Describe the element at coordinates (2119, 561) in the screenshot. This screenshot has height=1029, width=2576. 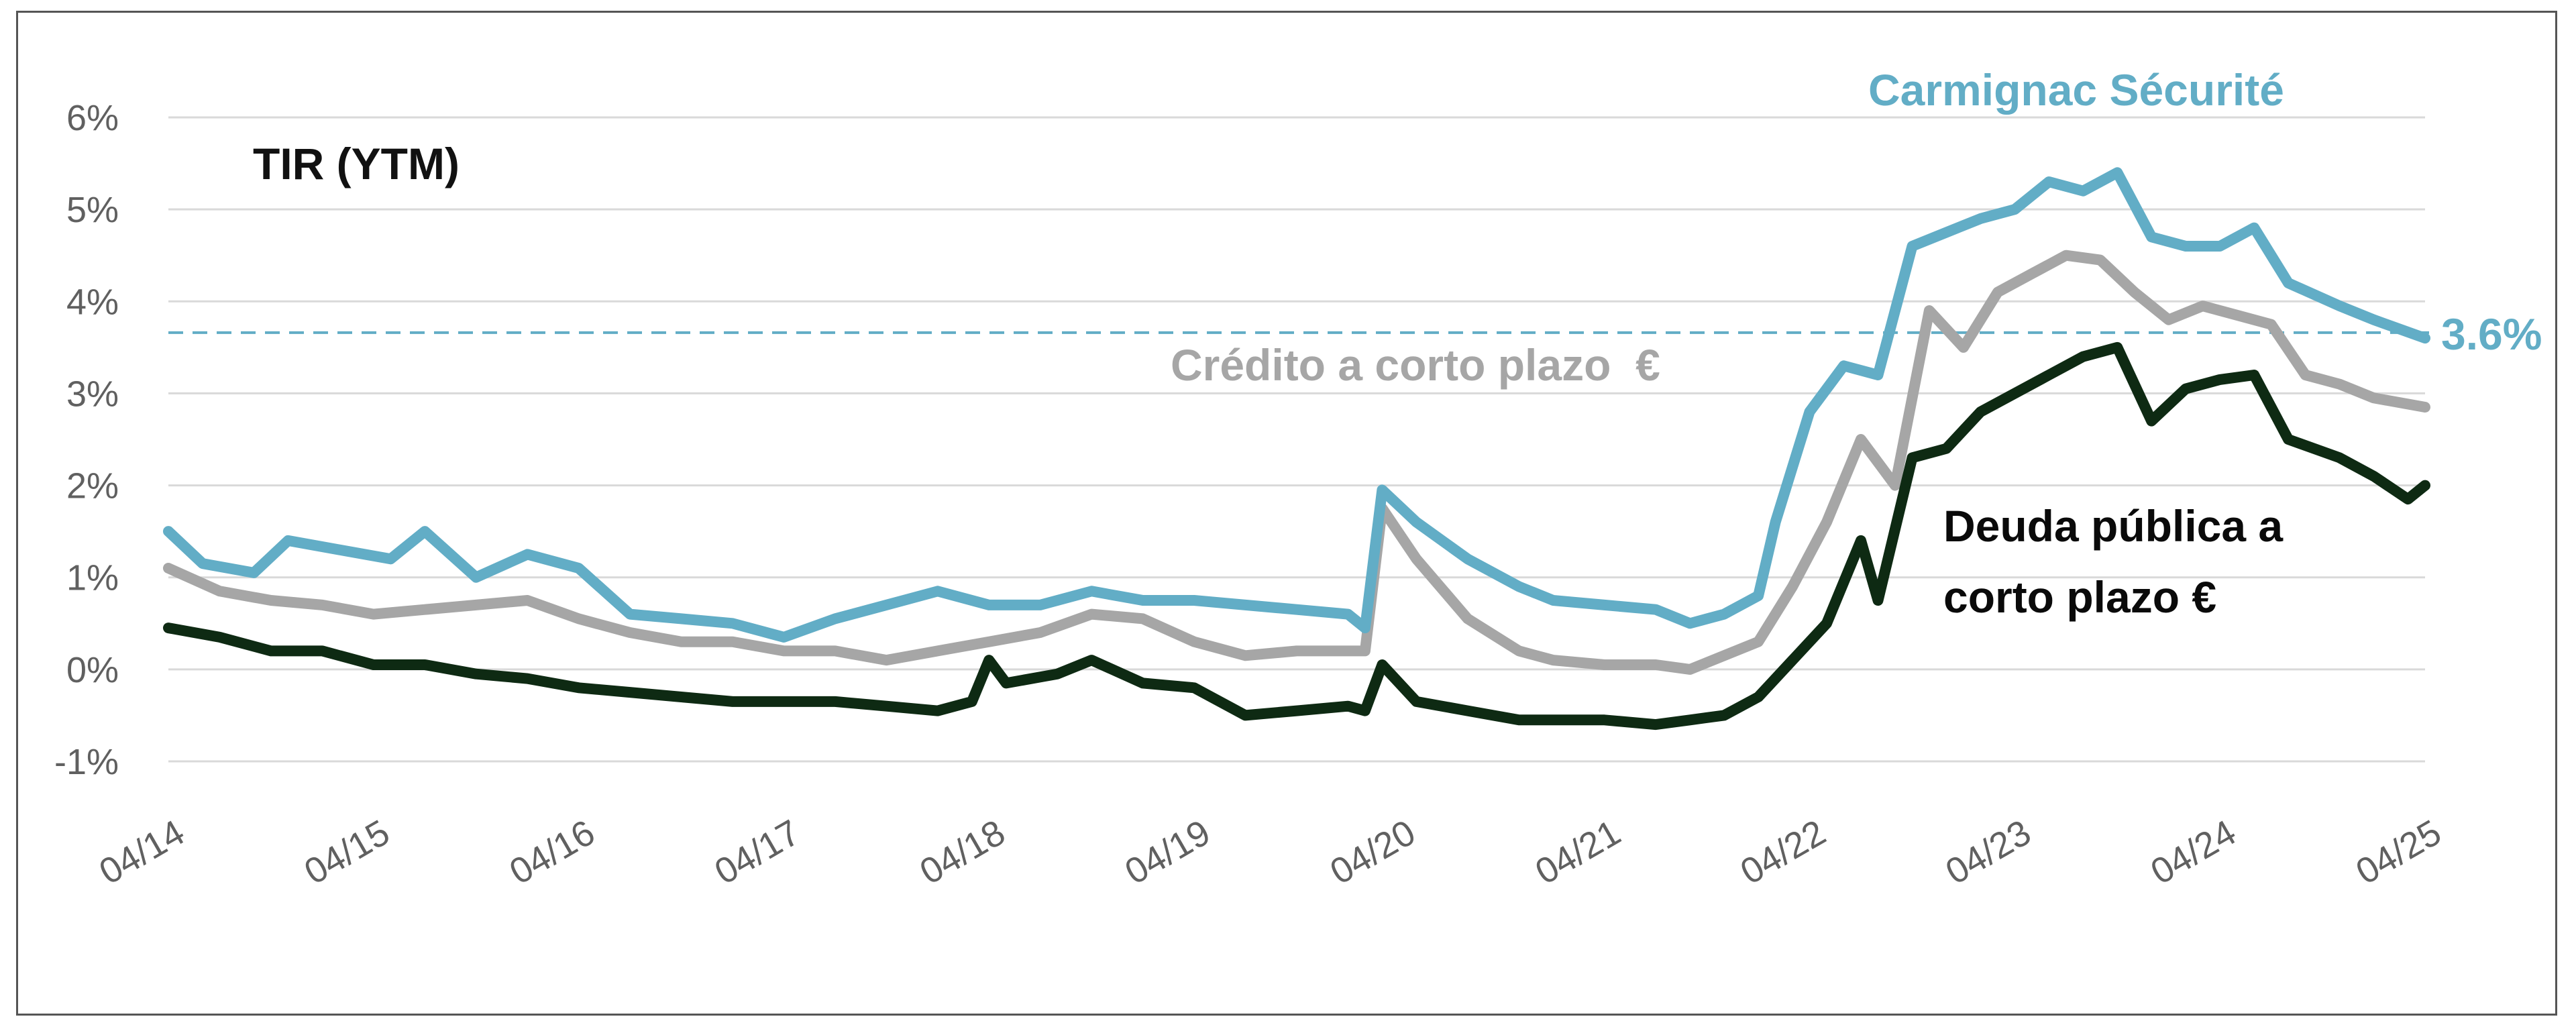
I see `series-label-deuda: Deuda pública a corto plazo €` at that location.